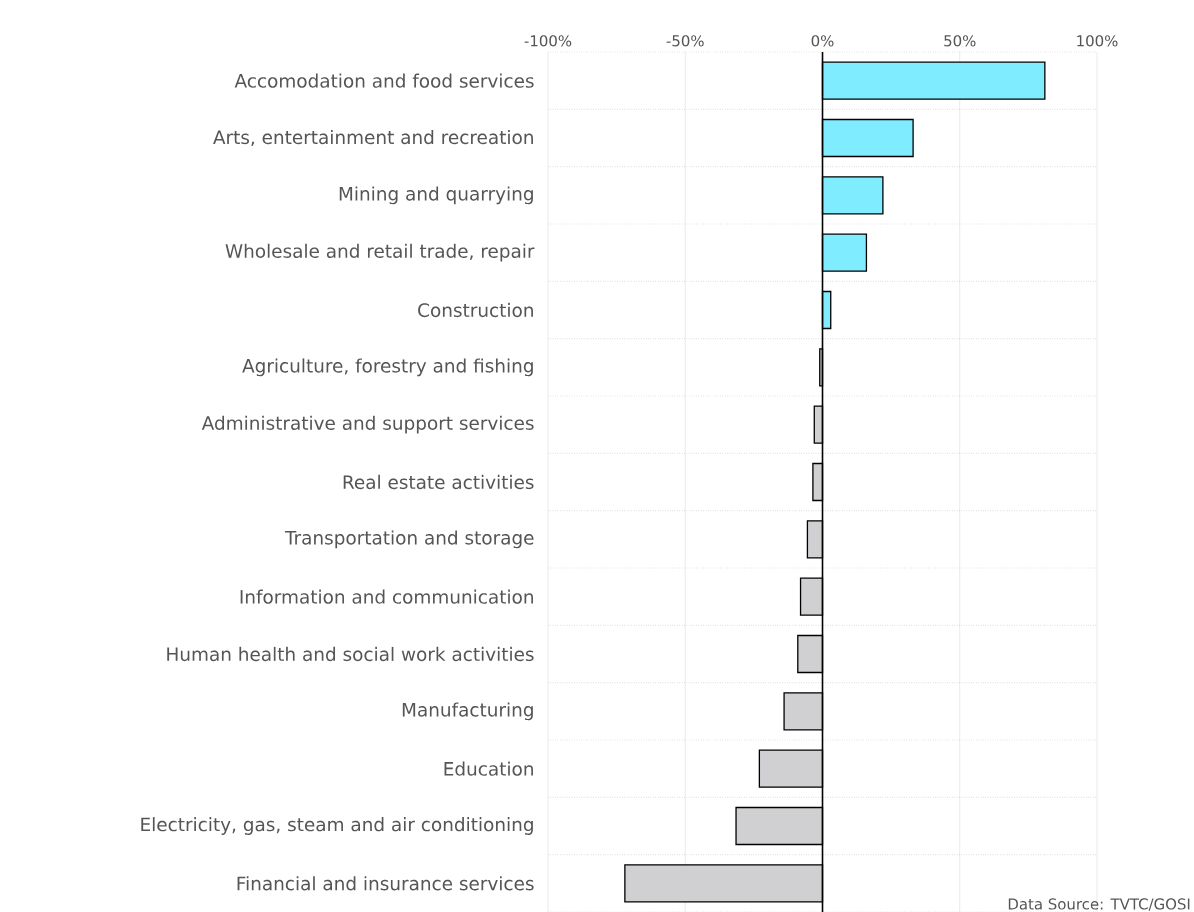 This screenshot has width=1194, height=912. I want to click on y-tick-label: Wholesale and retail trade, repair, so click(380, 252).